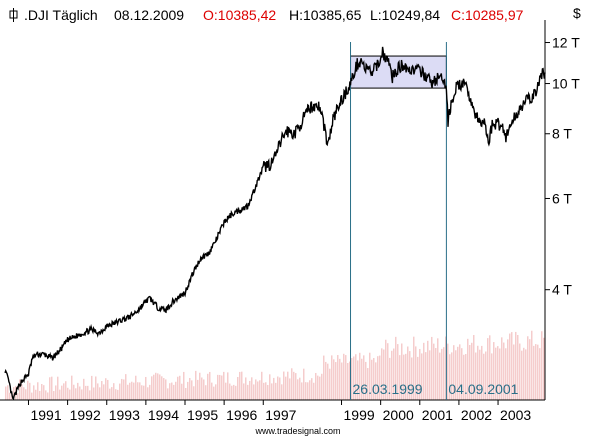 Image resolution: width=595 pixels, height=439 pixels. What do you see at coordinates (325, 15) in the screenshot?
I see `high-value: H:10385,65` at bounding box center [325, 15].